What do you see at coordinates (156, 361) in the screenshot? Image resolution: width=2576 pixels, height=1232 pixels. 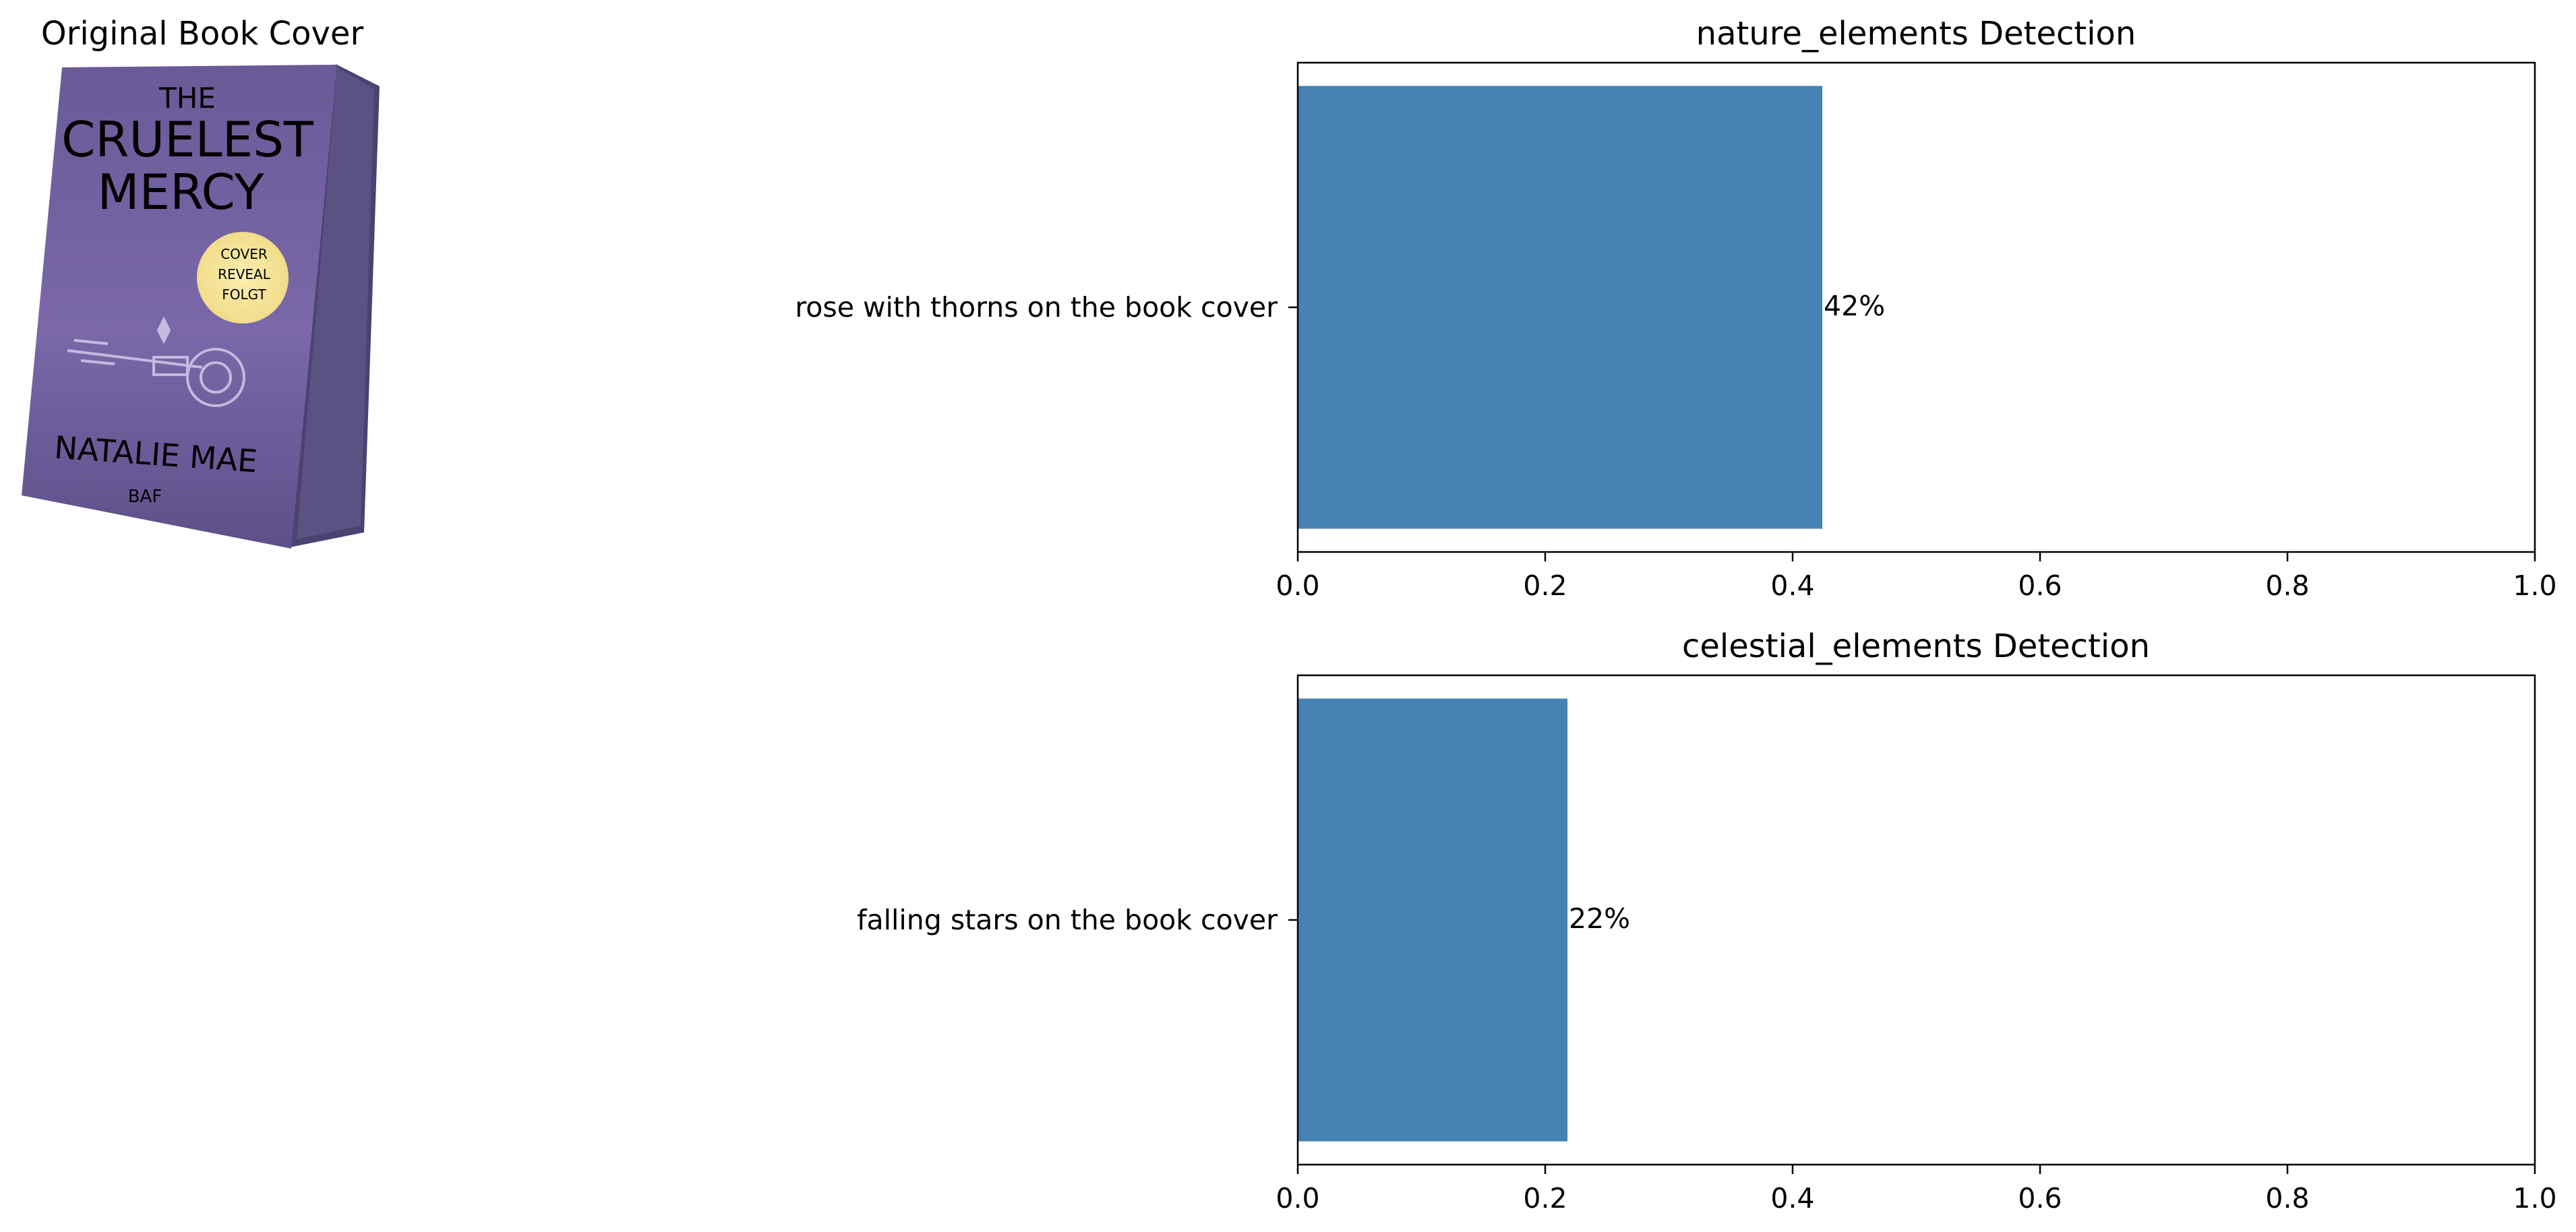 I see `cover-illustration-key` at bounding box center [156, 361].